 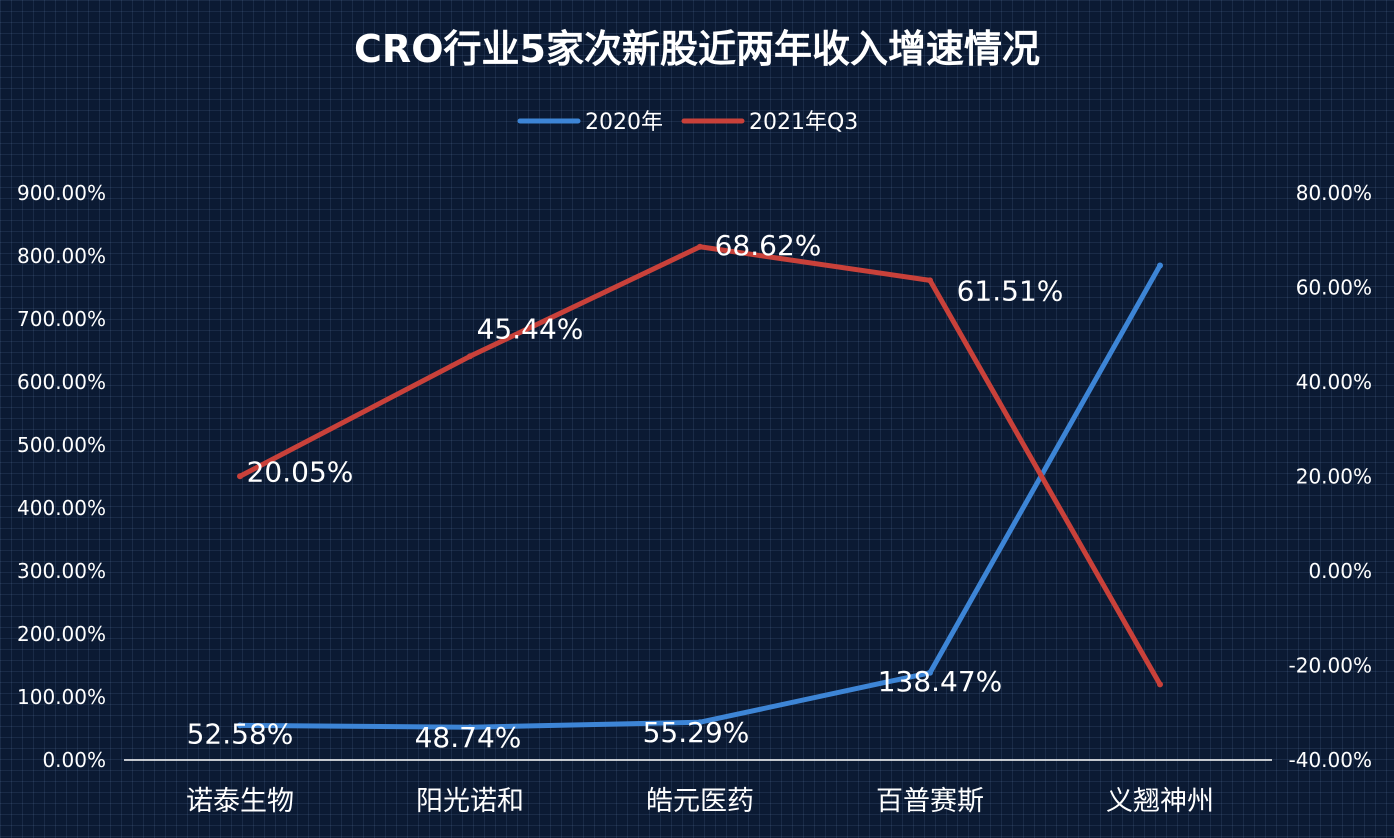 What do you see at coordinates (1330, 666) in the screenshot?
I see `right-tick-label: -20.00%` at bounding box center [1330, 666].